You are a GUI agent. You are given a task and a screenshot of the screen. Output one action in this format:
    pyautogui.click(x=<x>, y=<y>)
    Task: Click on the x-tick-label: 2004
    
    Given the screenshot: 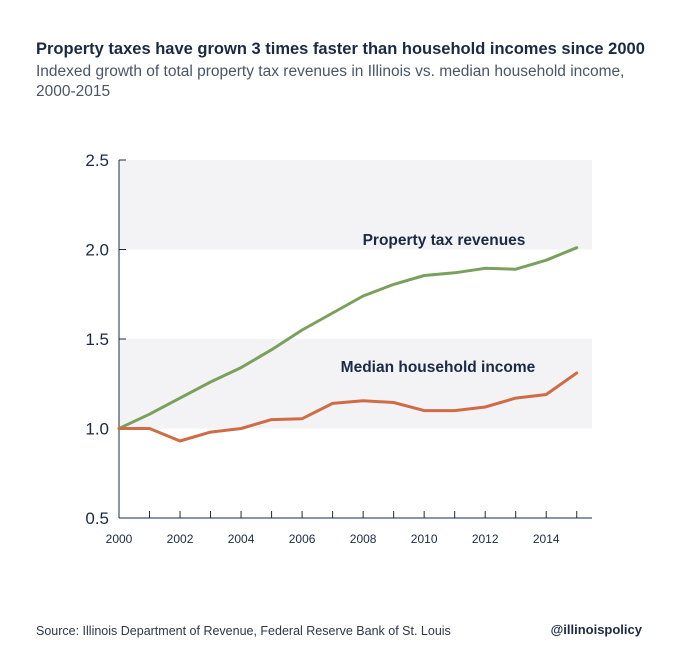 What is the action you would take?
    pyautogui.click(x=241, y=539)
    